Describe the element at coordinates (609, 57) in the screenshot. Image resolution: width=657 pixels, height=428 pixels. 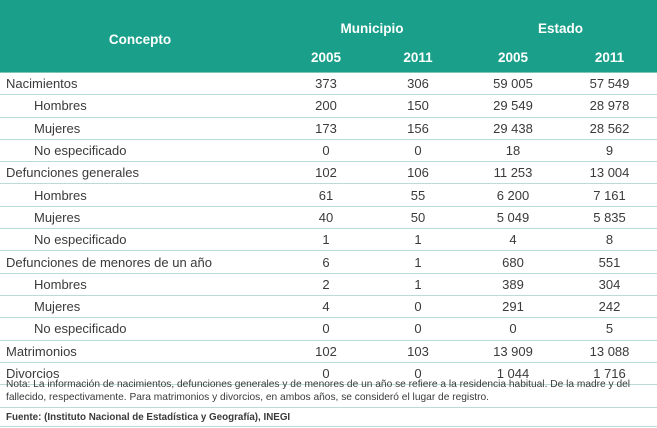
I see `header-year-estado-2011: 2011` at that location.